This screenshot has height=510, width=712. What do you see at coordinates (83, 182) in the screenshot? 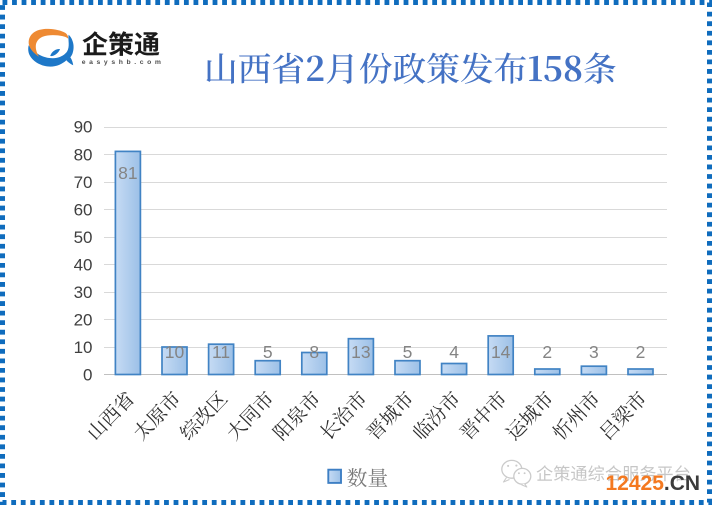
I see `svg-text: 70` at bounding box center [83, 182].